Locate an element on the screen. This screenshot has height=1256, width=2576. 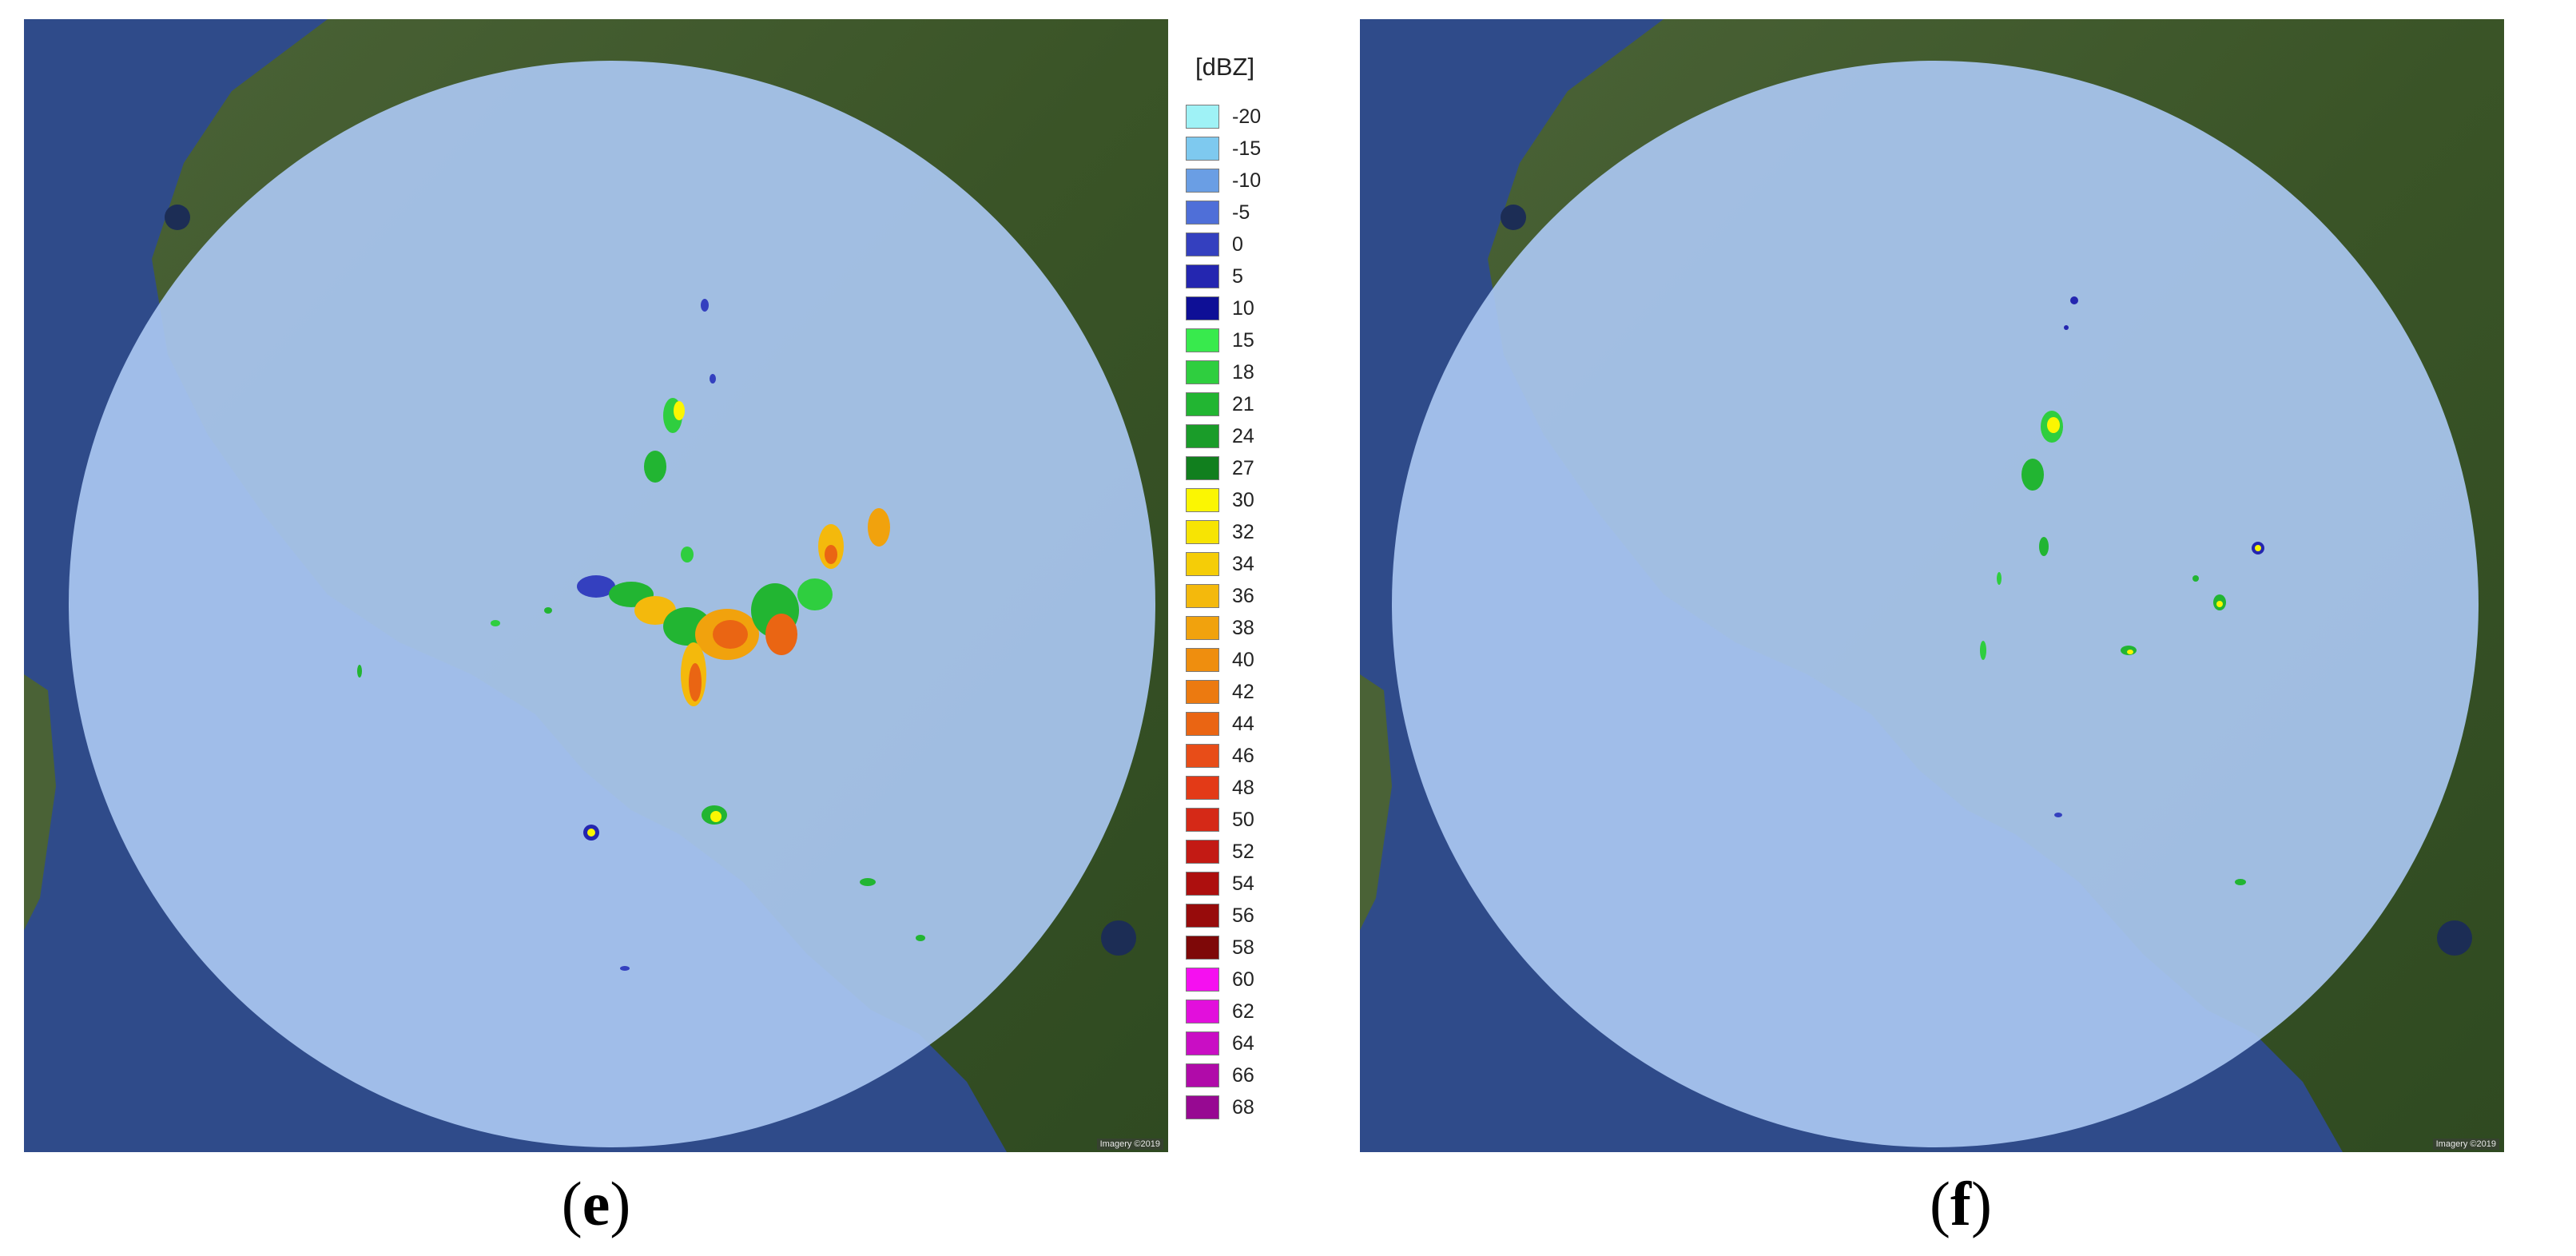
legend-item: 58 is located at coordinates (1246, 948).